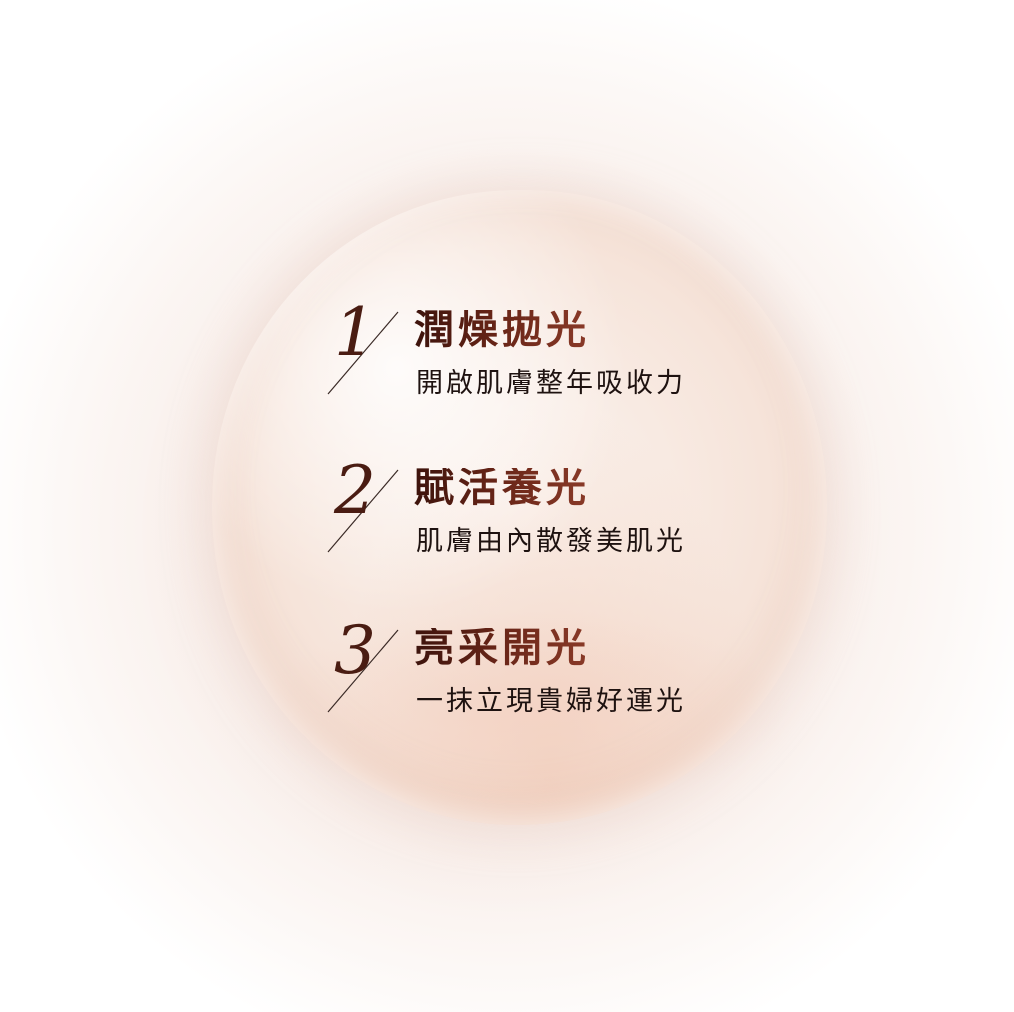  Describe the element at coordinates (536, 522) in the screenshot. I see `benefit-item-2: 2 賦活養光 肌膚由內散發美肌光` at that location.